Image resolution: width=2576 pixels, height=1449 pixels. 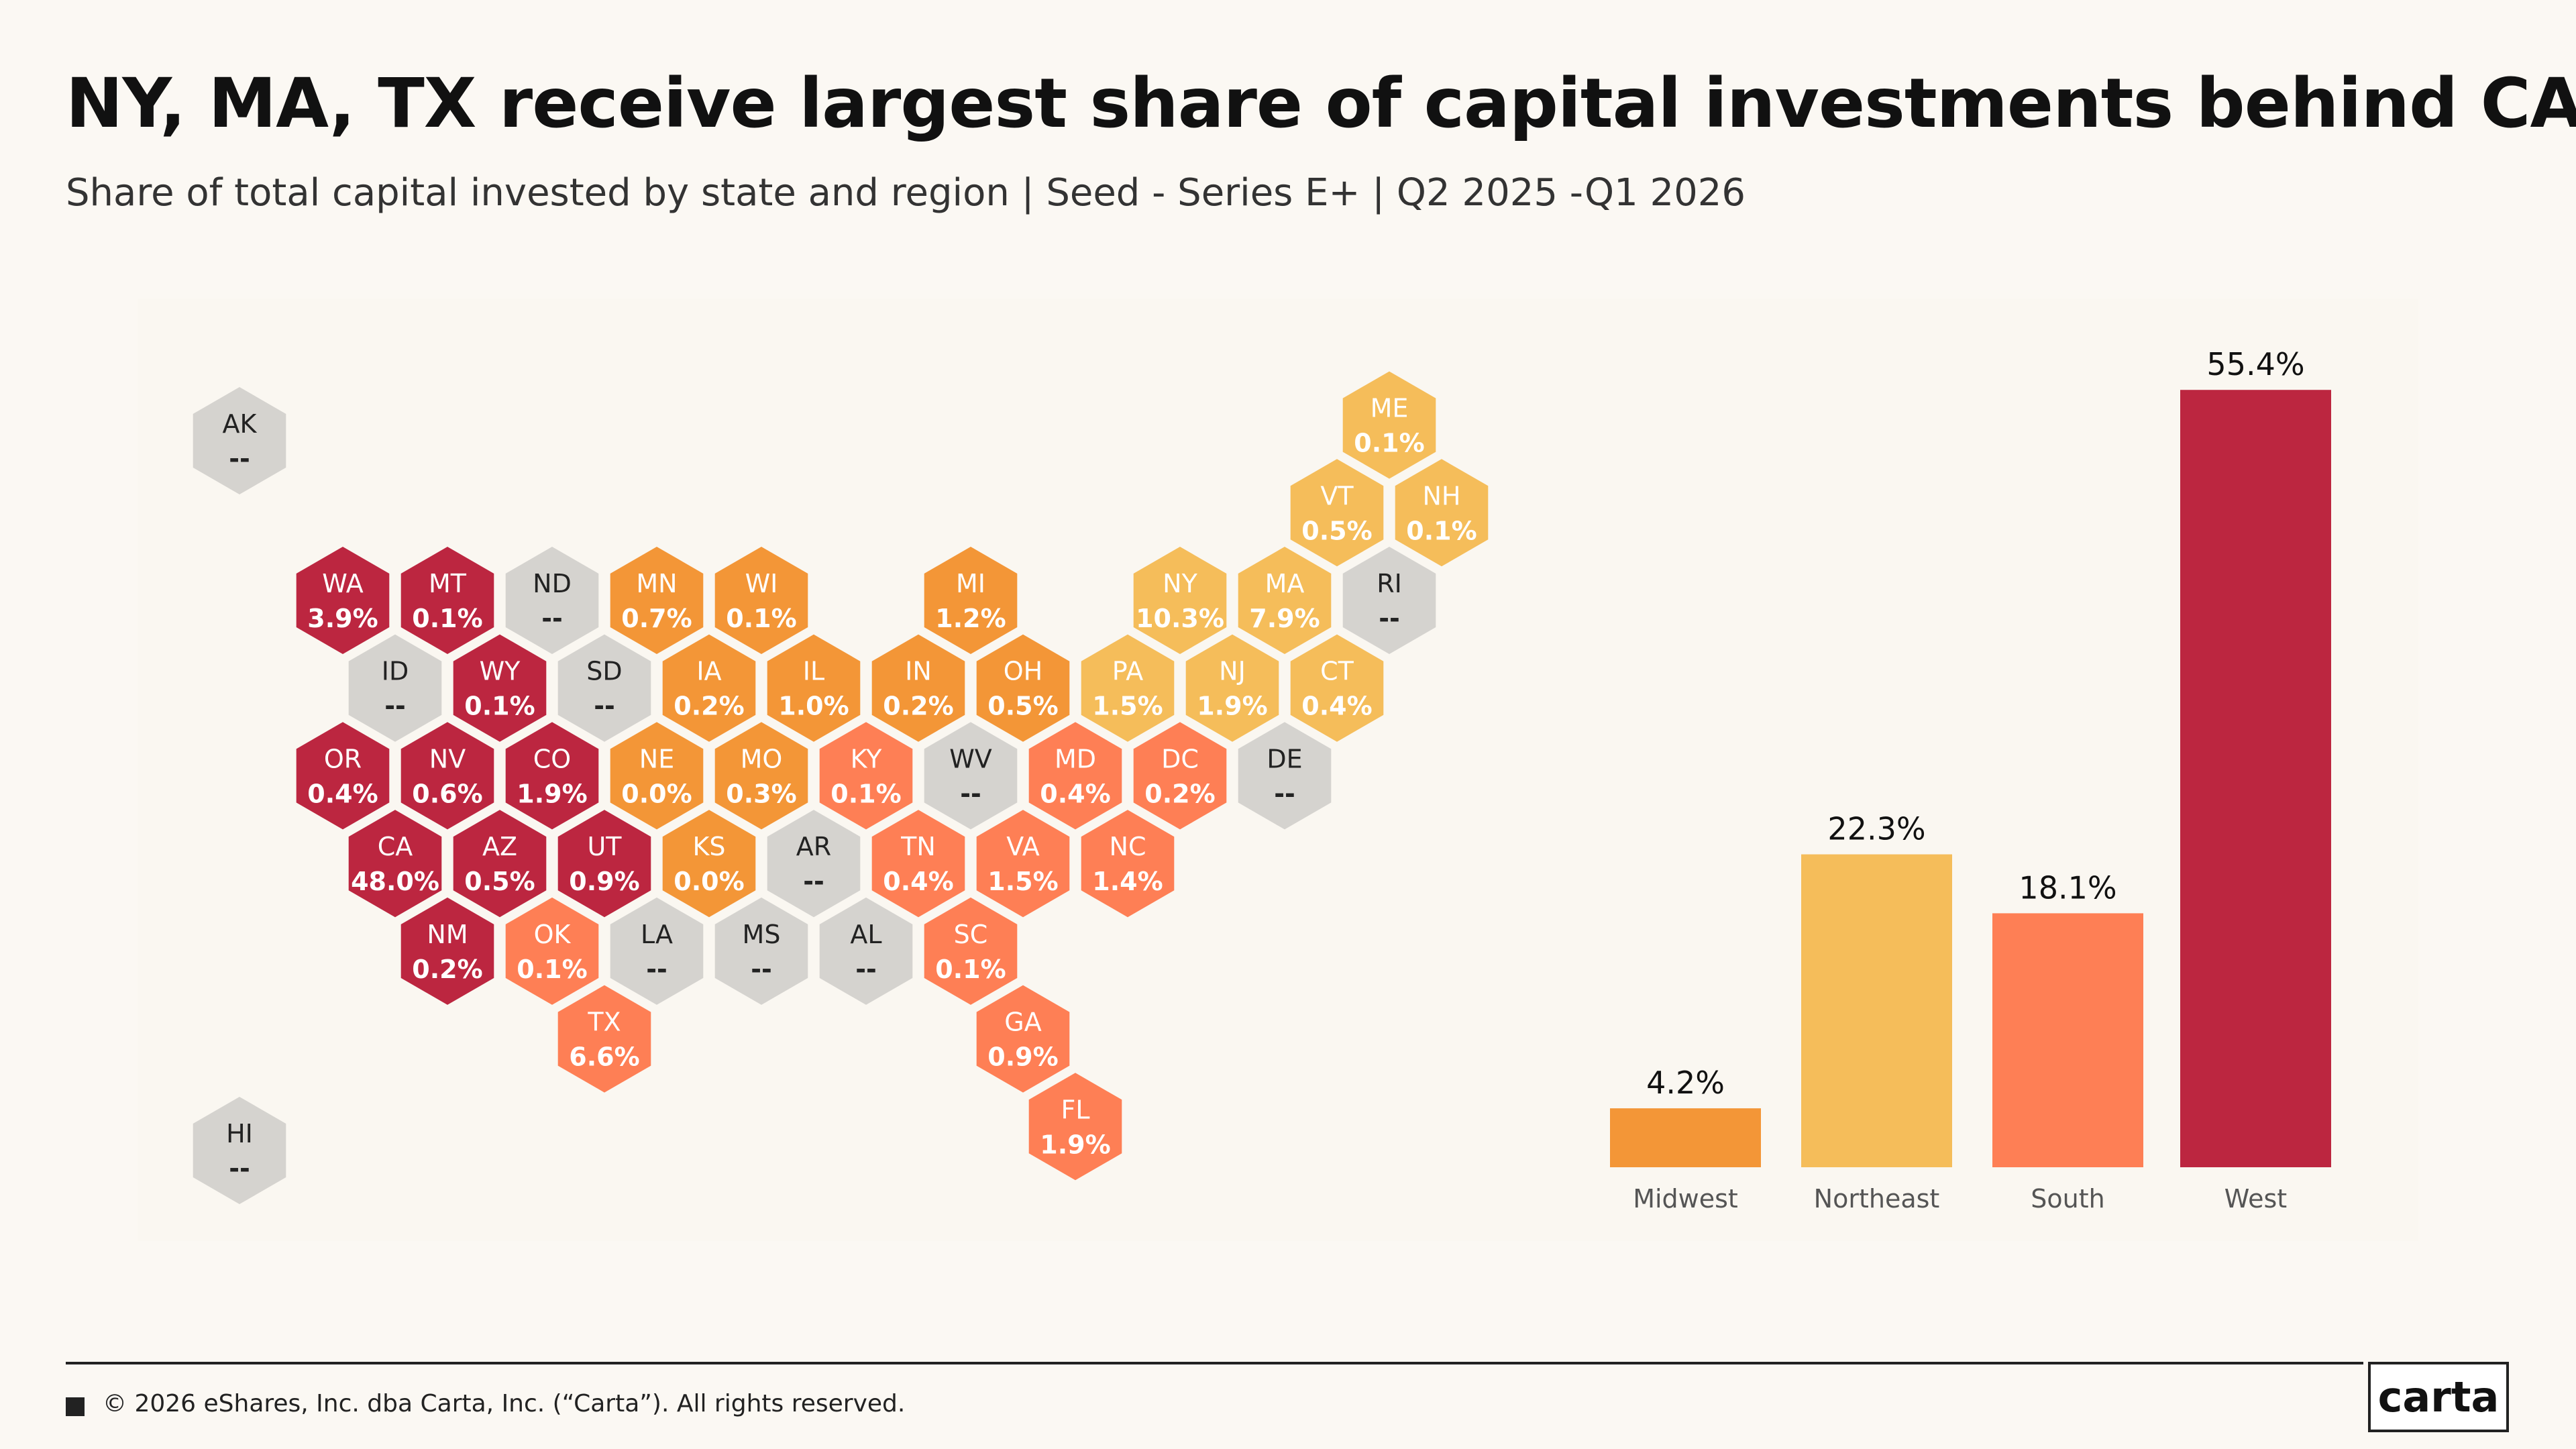 What do you see at coordinates (604, 846) in the screenshot?
I see `hex-state-code: UT` at bounding box center [604, 846].